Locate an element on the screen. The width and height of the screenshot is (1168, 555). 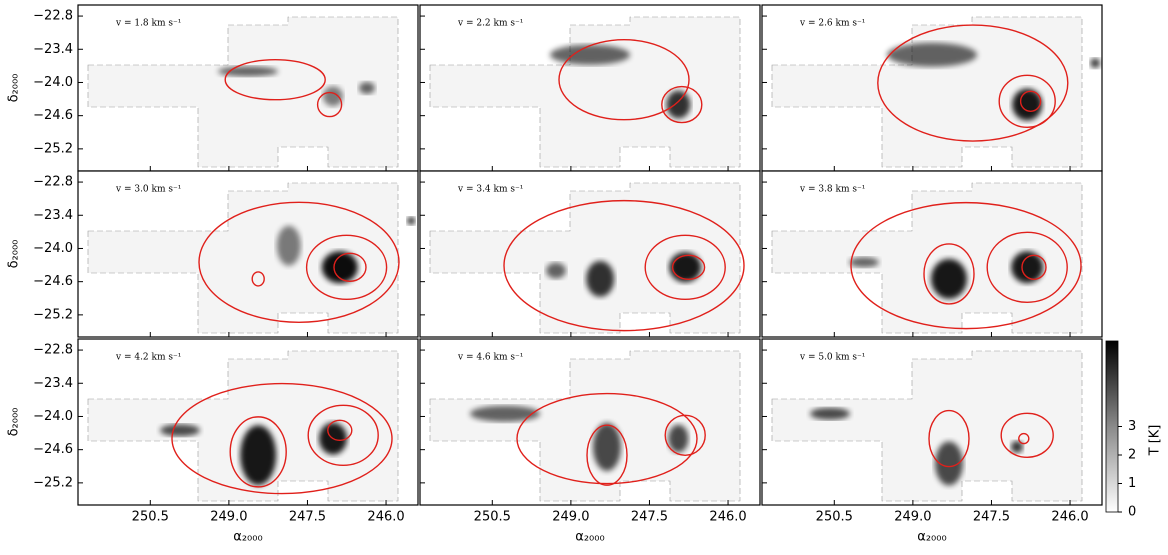
velocity-label: v = 2.6 km s⁻¹ is located at coordinates (832, 24).